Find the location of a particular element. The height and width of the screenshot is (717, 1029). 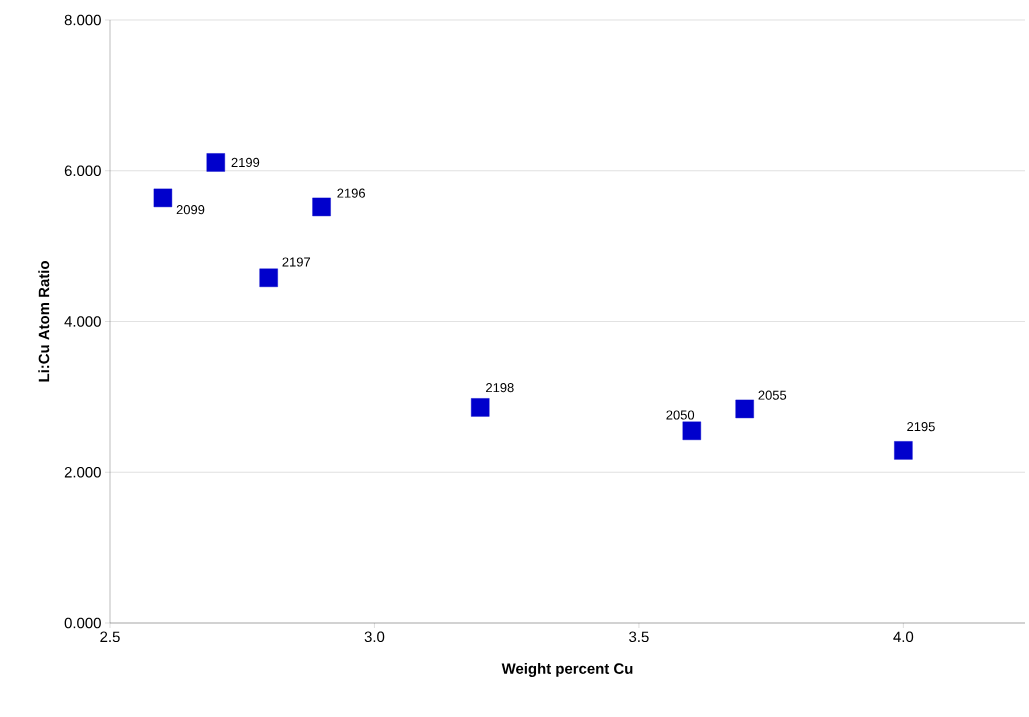

y-tick-label: 6.000 is located at coordinates (82, 171).